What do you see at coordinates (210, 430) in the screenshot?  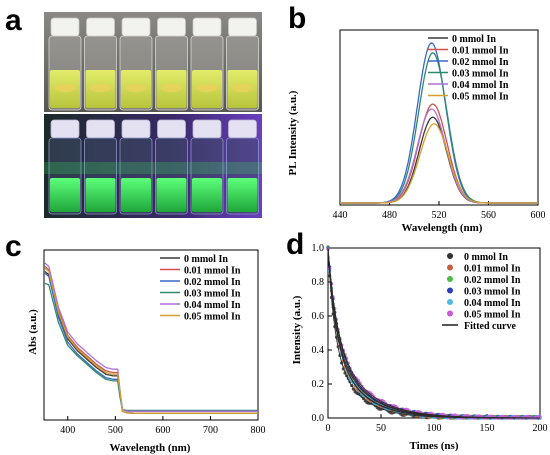 I see `chart-c-xtick-label: 700` at bounding box center [210, 430].